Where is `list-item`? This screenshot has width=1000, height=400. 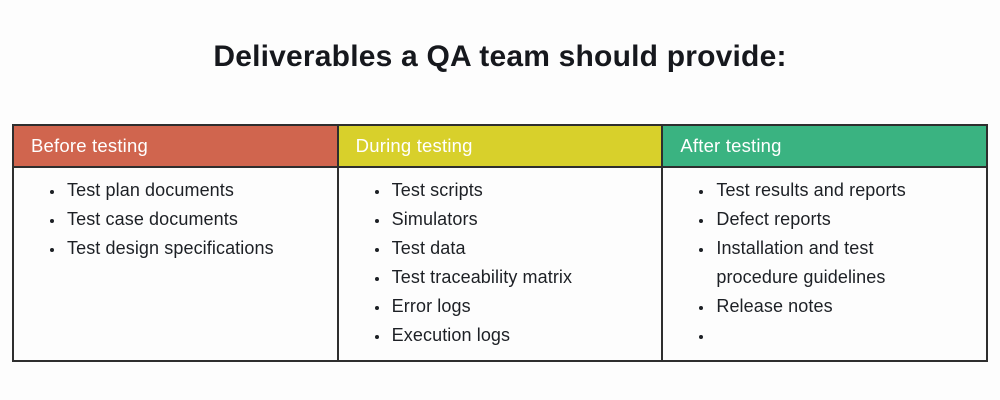 list-item is located at coordinates (834, 335).